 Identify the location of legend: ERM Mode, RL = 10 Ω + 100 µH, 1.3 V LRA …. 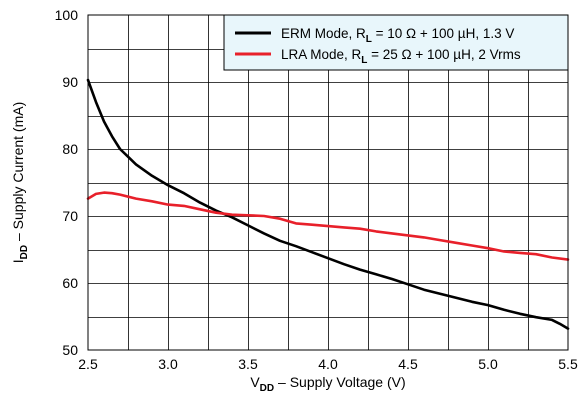
(396, 42).